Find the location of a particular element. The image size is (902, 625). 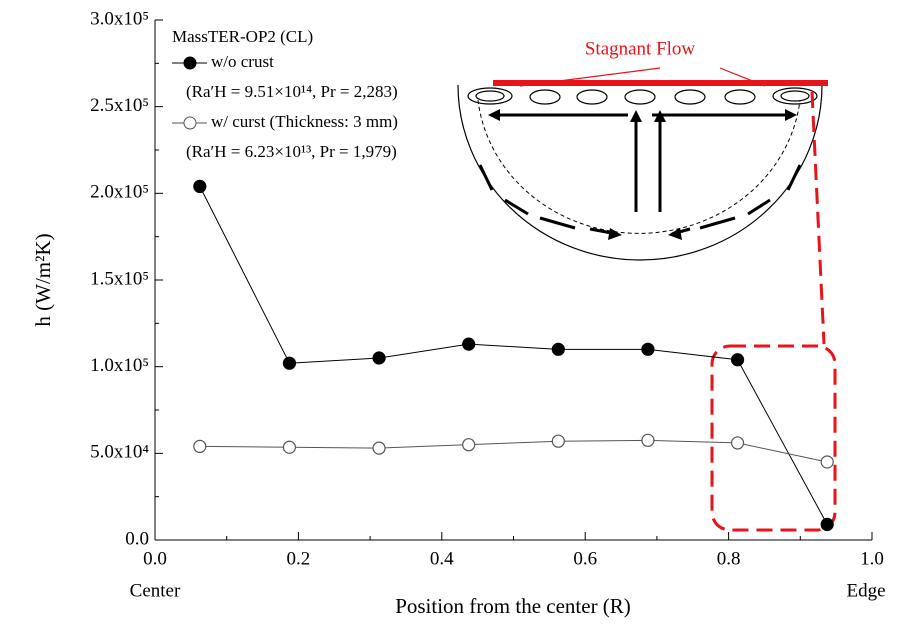

arrow-heads is located at coordinates (642, 174).